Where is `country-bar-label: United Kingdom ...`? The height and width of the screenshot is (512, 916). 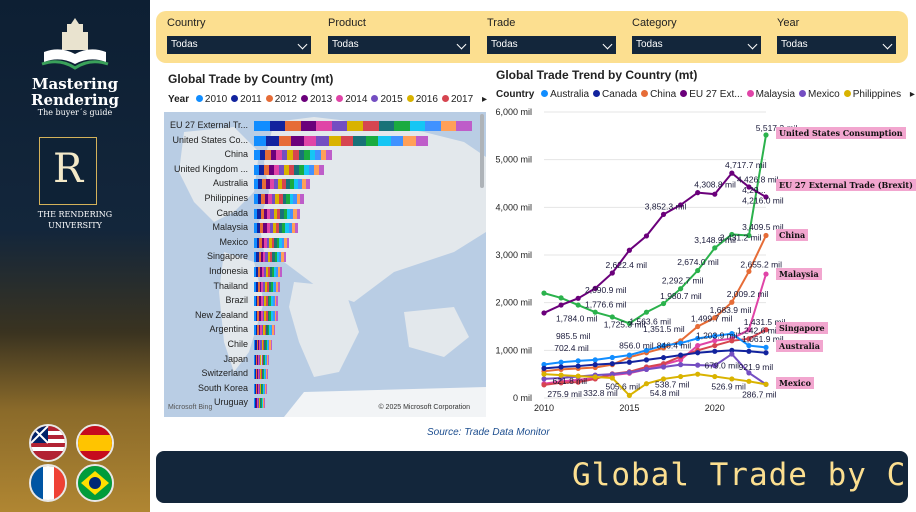 country-bar-label: United Kingdom ... is located at coordinates (210, 168).